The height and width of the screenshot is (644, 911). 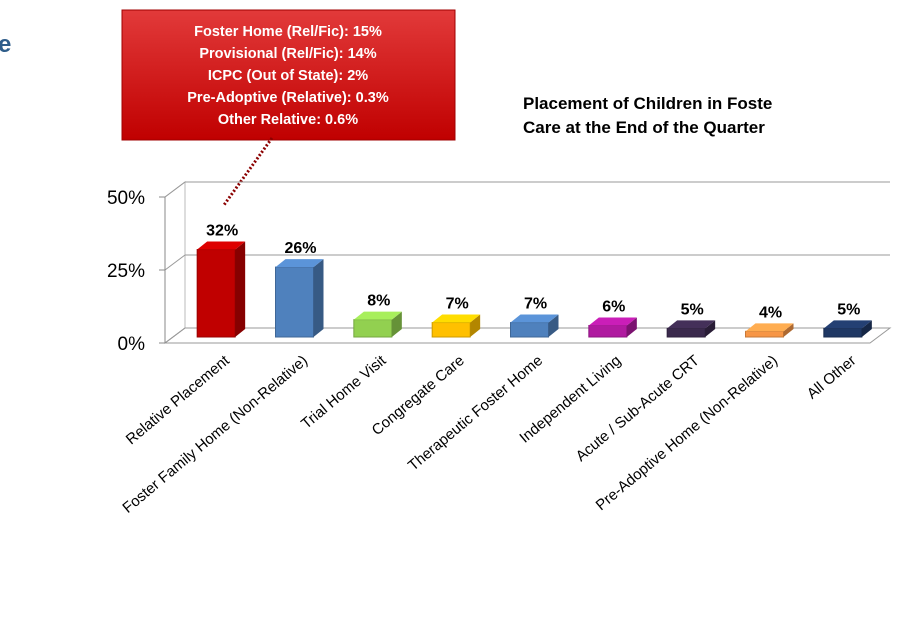 I want to click on value-label: 6%, so click(x=613, y=306).